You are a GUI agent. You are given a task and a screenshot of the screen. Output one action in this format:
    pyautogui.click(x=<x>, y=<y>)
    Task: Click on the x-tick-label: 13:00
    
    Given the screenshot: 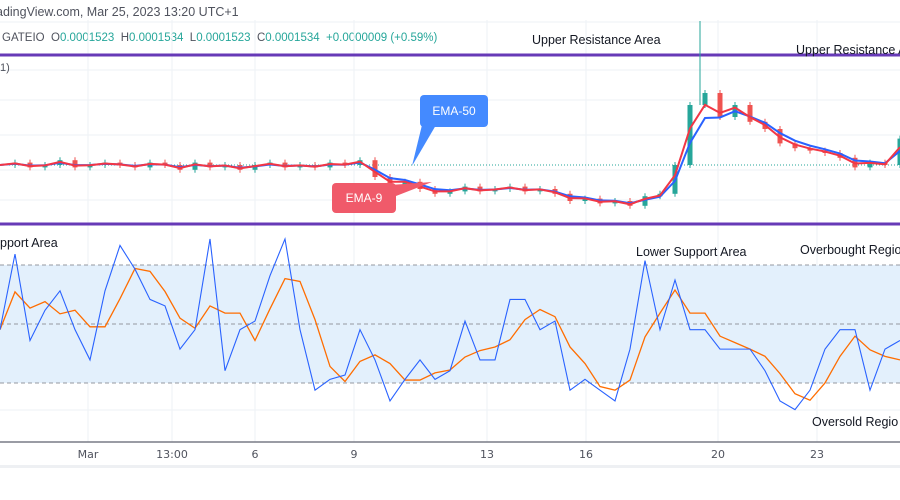 What is the action you would take?
    pyautogui.click(x=172, y=454)
    